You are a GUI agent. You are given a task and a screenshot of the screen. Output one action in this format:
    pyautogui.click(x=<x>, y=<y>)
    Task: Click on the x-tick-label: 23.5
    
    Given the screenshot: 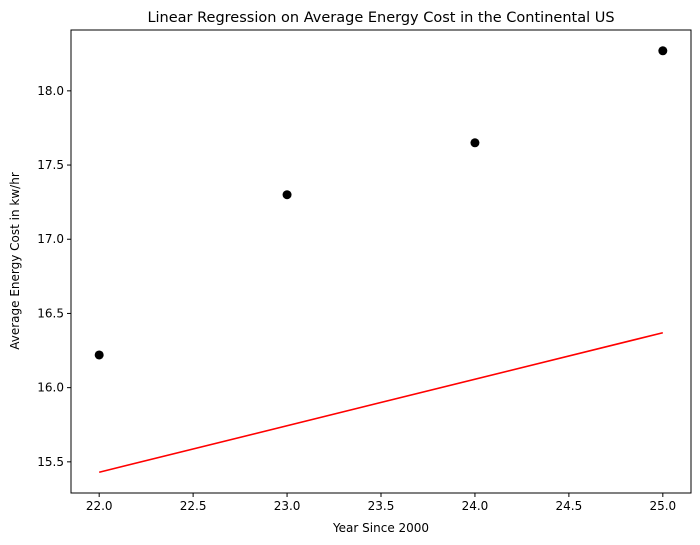 What is the action you would take?
    pyautogui.click(x=381, y=506)
    